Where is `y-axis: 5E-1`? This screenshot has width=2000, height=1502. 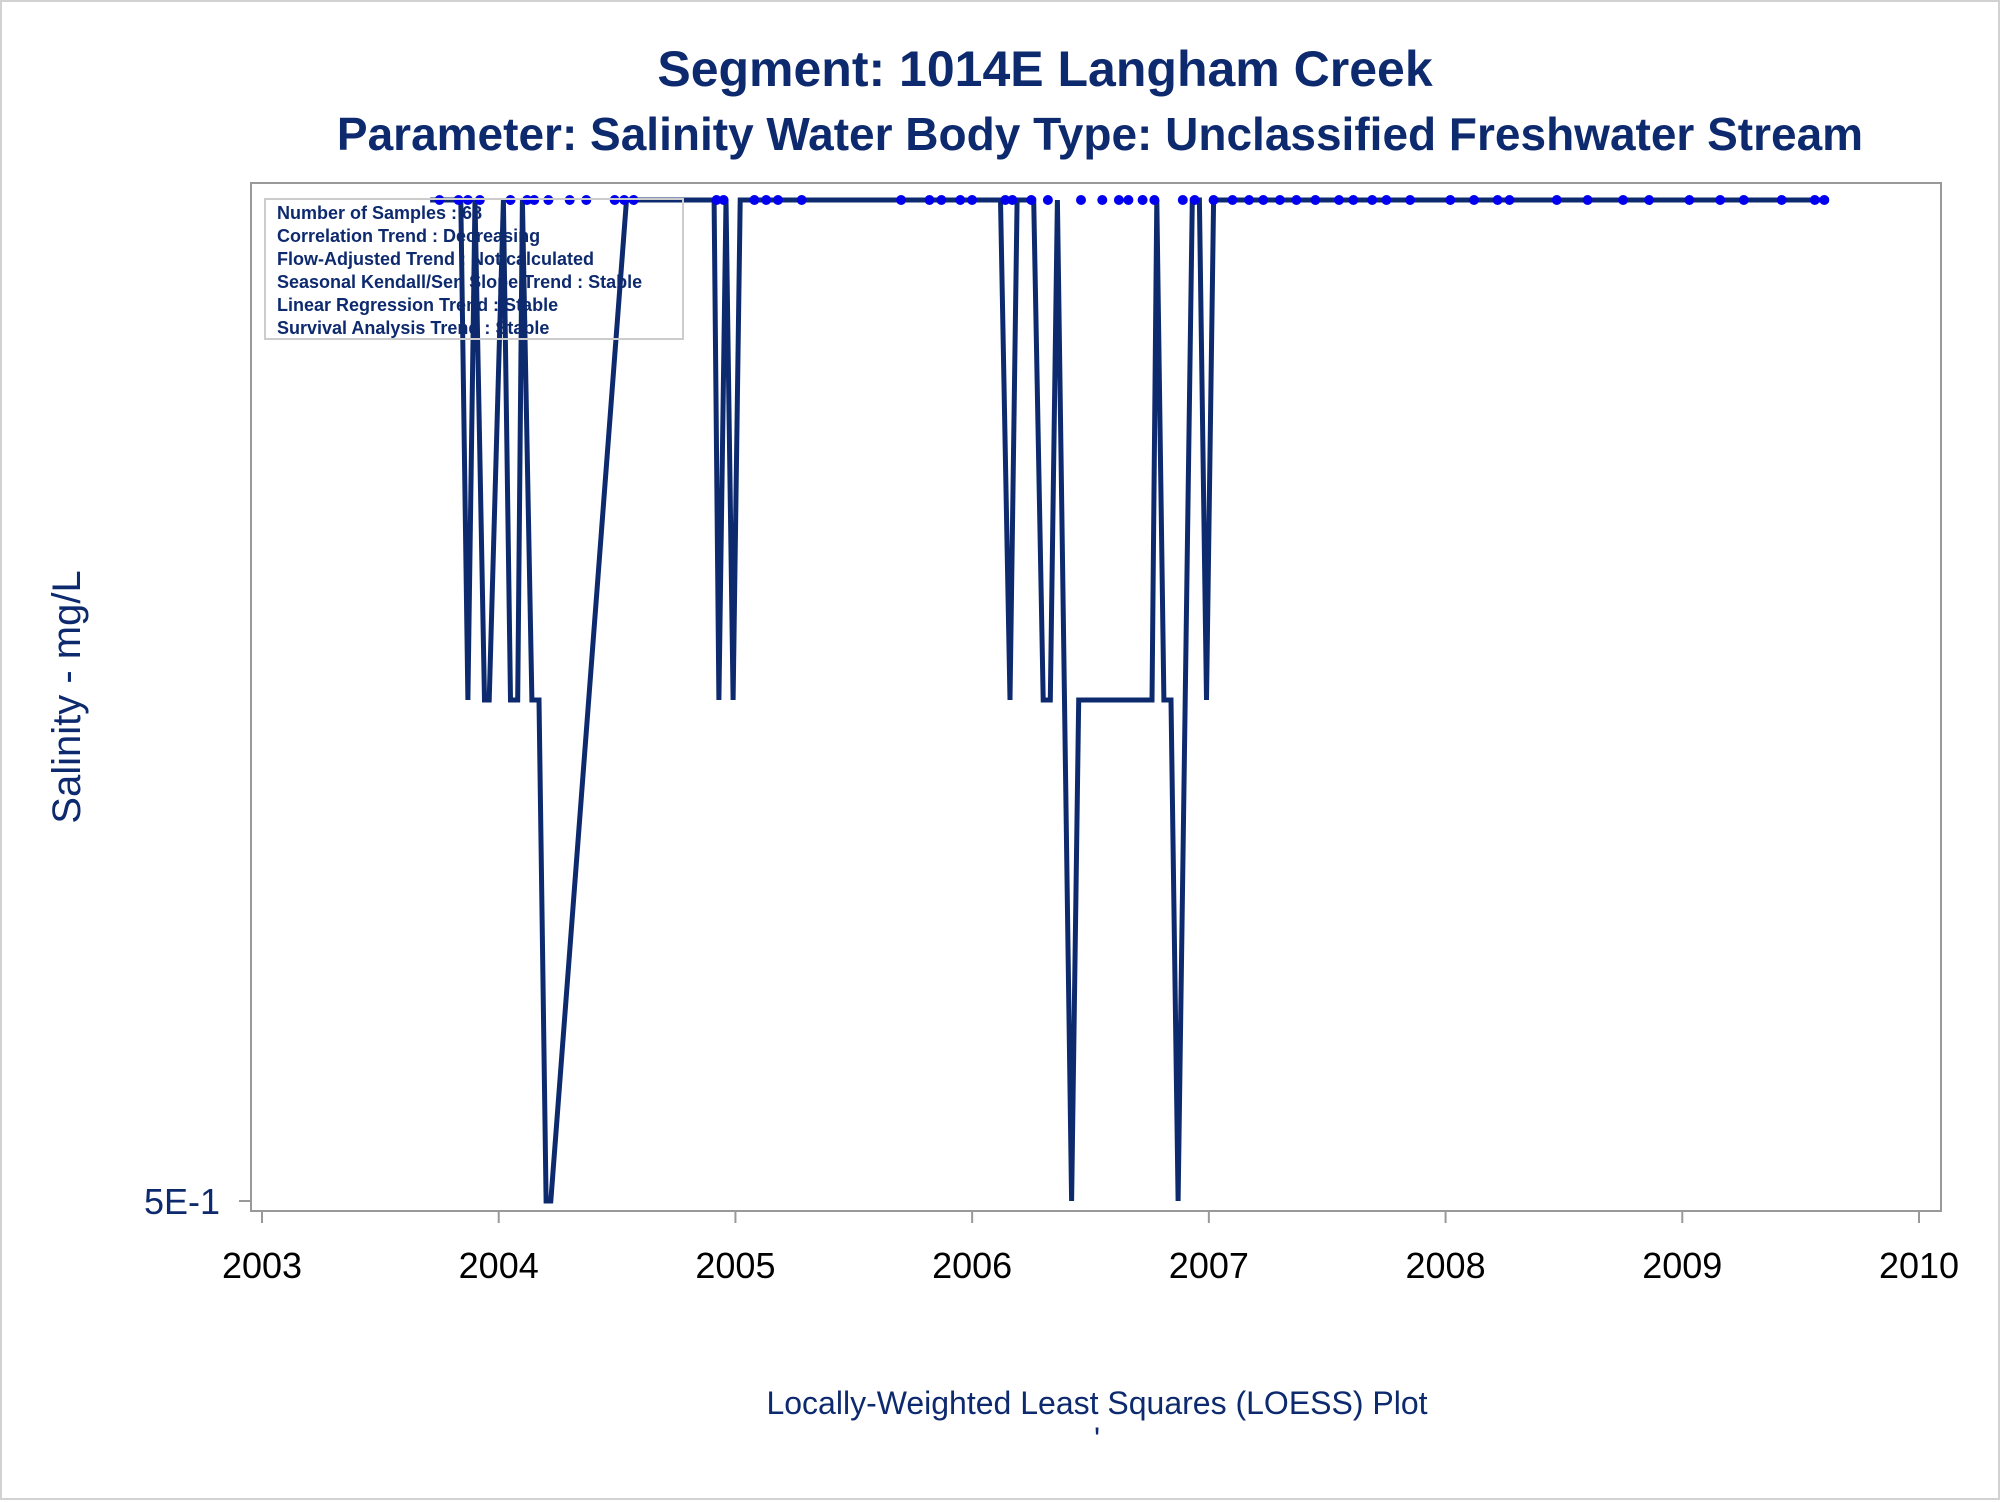
y-axis: 5E-1 is located at coordinates (197, 1201).